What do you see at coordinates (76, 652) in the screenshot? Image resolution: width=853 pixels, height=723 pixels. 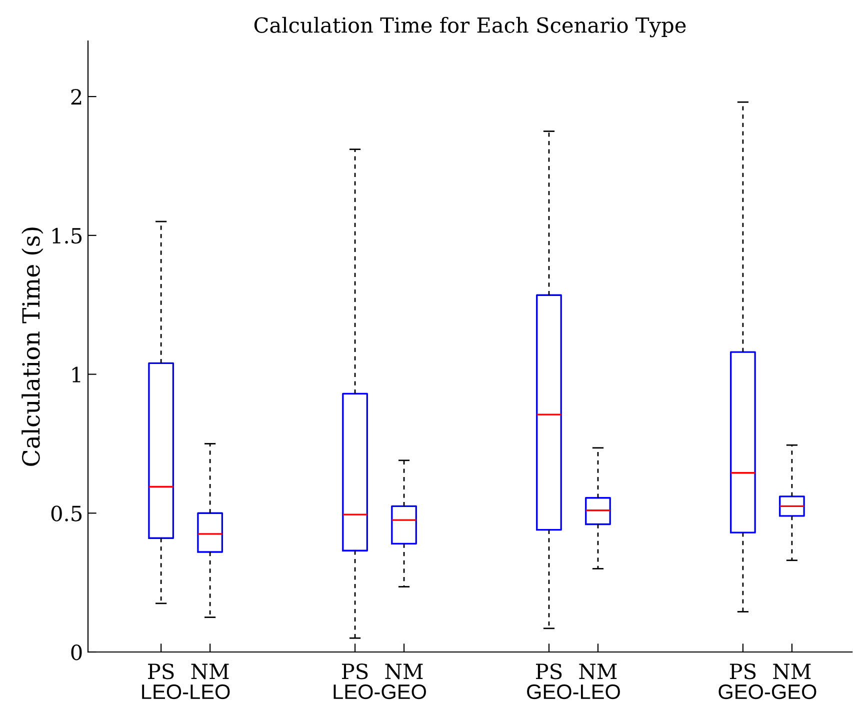 I see `y-tick-label: 0` at bounding box center [76, 652].